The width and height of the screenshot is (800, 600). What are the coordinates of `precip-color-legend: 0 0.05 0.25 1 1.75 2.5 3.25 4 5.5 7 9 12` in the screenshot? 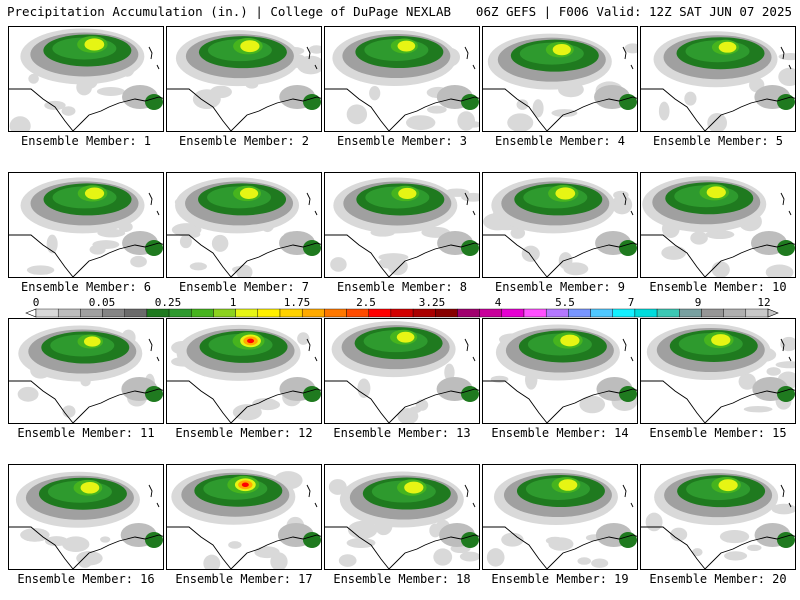 It's located at (400, 308).